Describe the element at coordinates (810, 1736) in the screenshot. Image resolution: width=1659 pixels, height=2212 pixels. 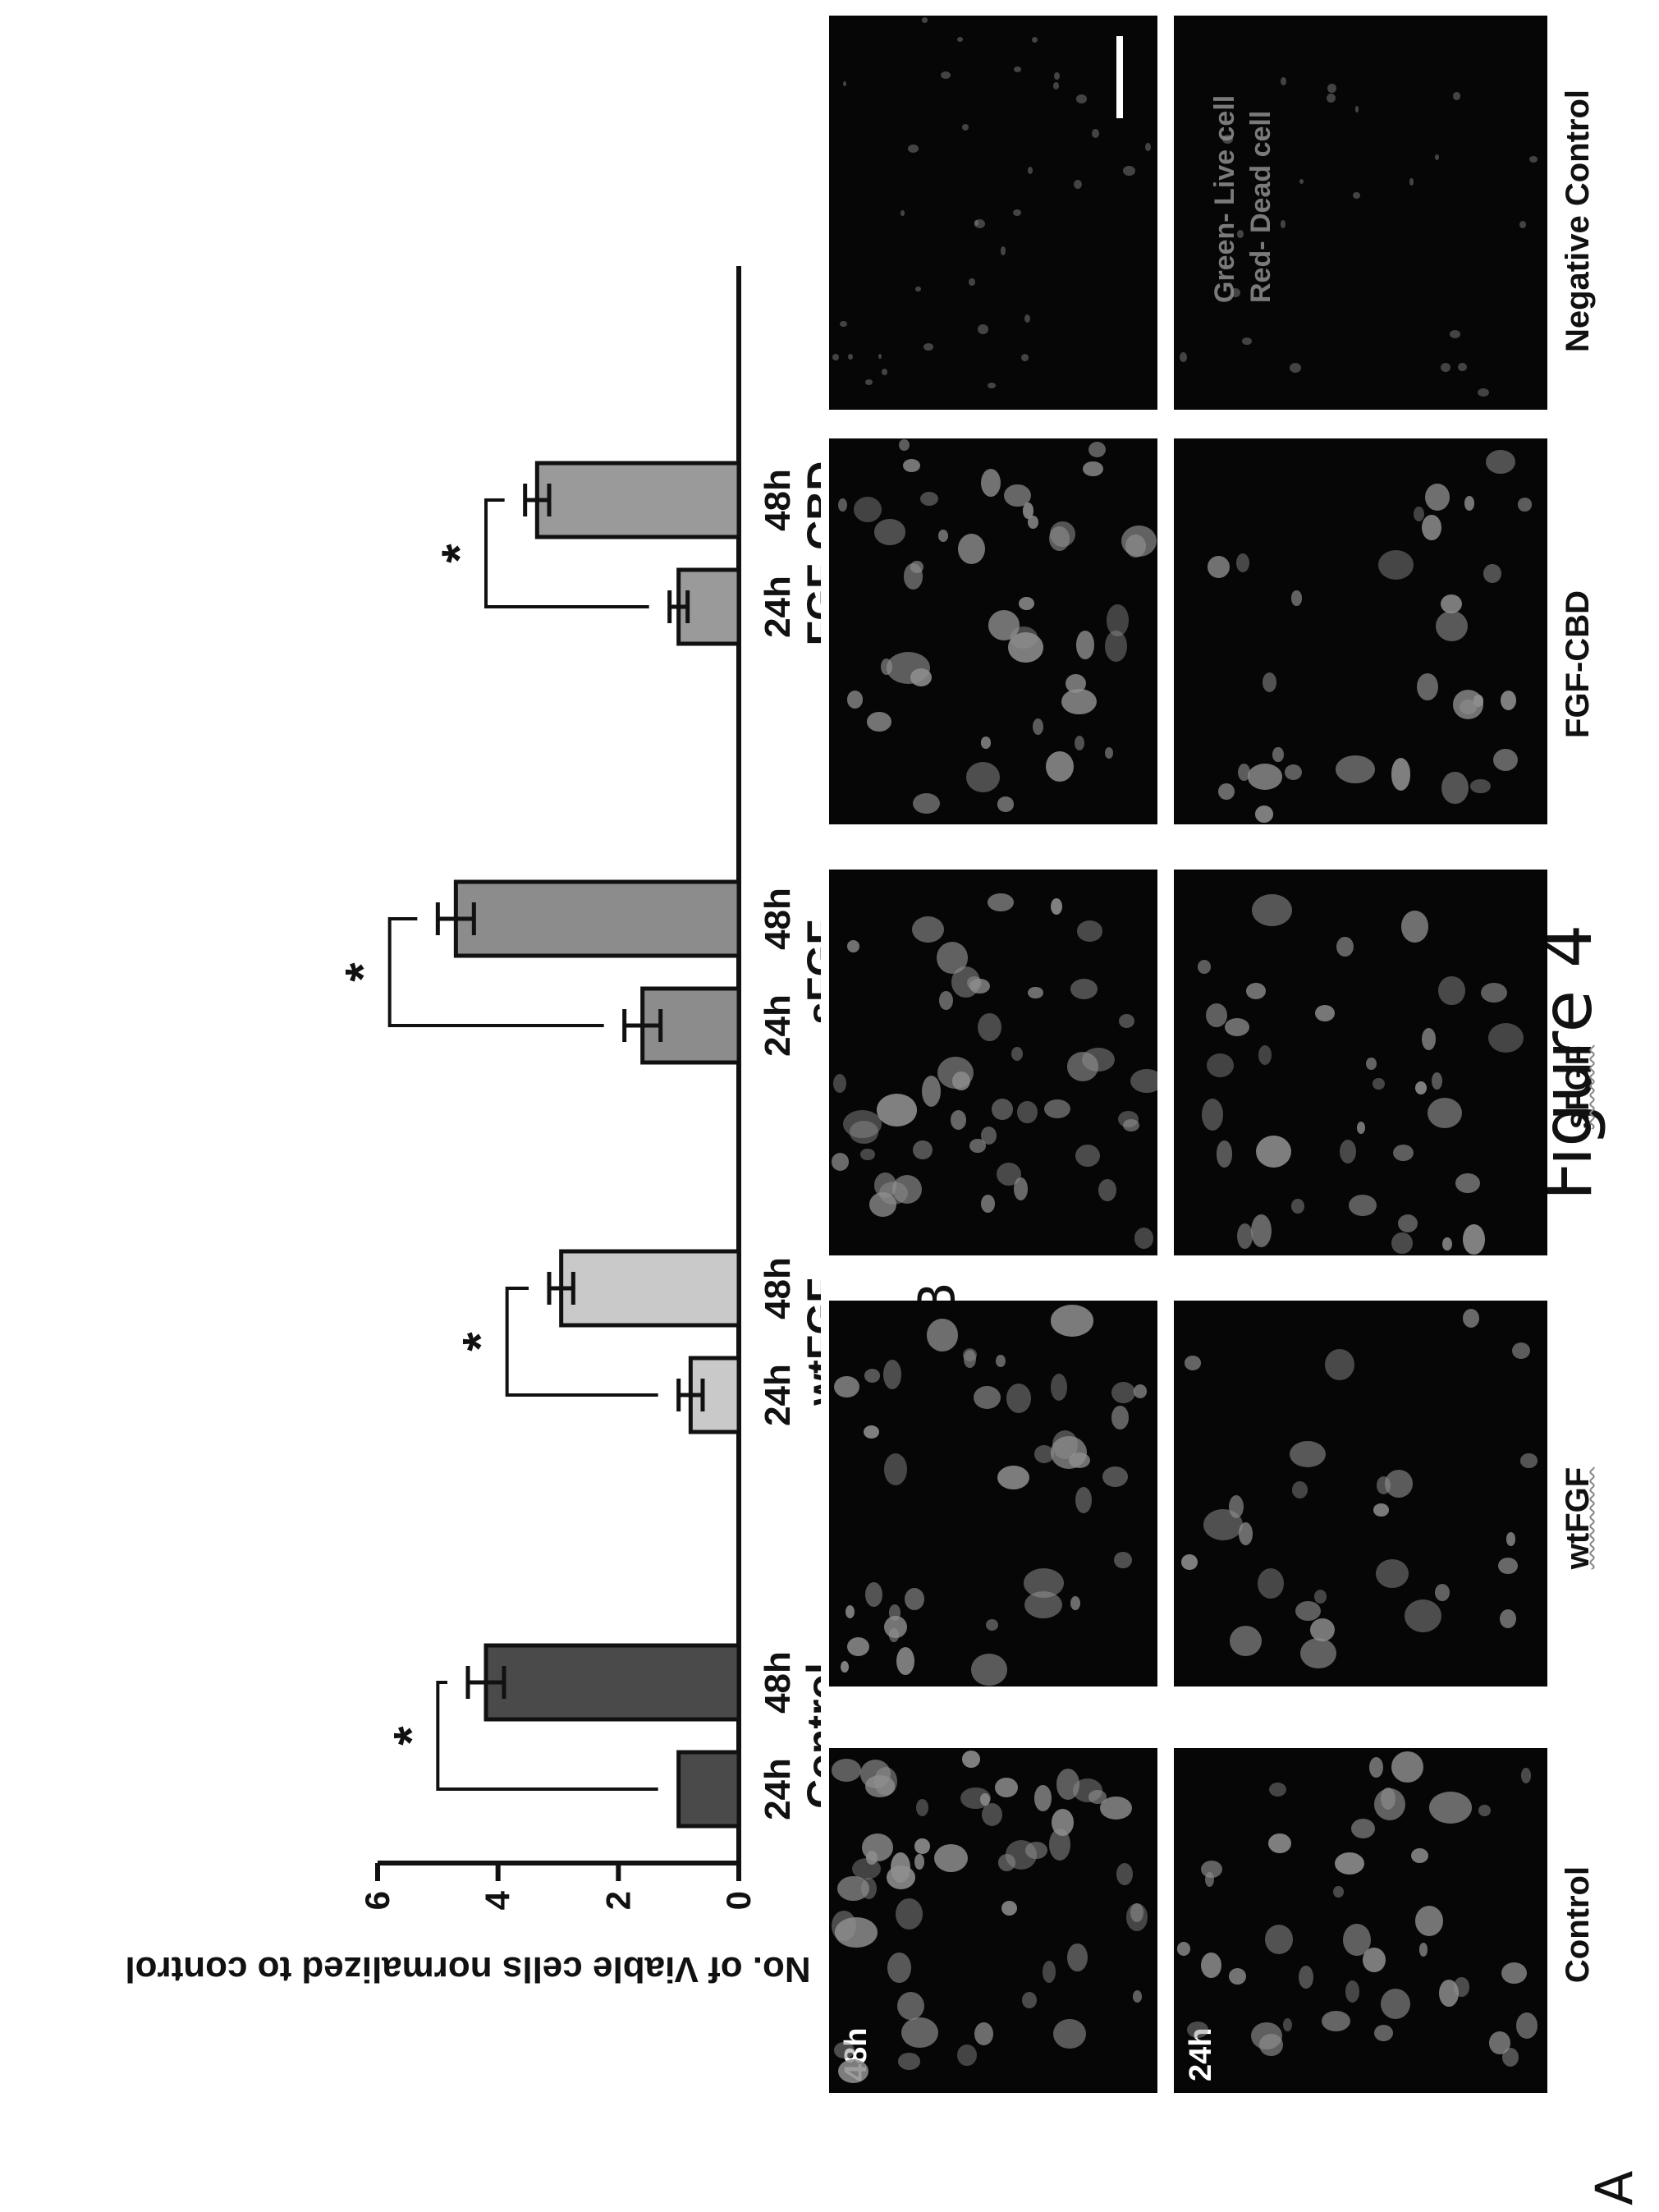
I see `group-label-control: Control` at that location.